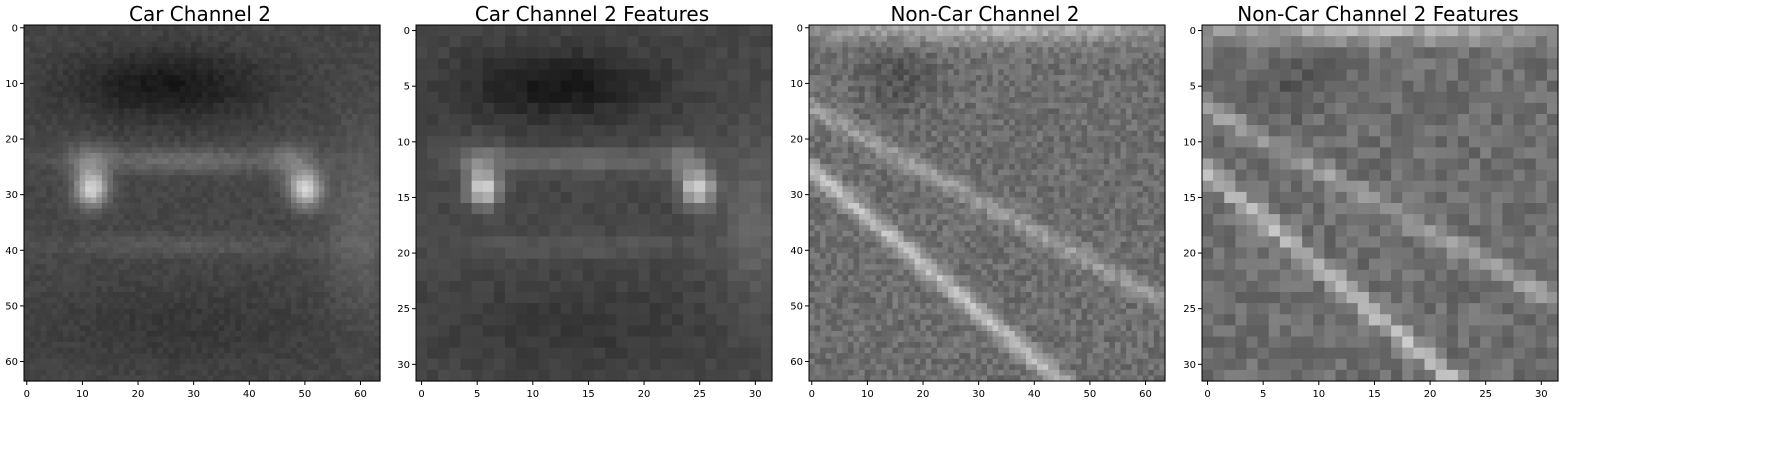 The height and width of the screenshot is (452, 1765). Describe the element at coordinates (200, 14) in the screenshot. I see `panel-title: Car Channel 2` at that location.